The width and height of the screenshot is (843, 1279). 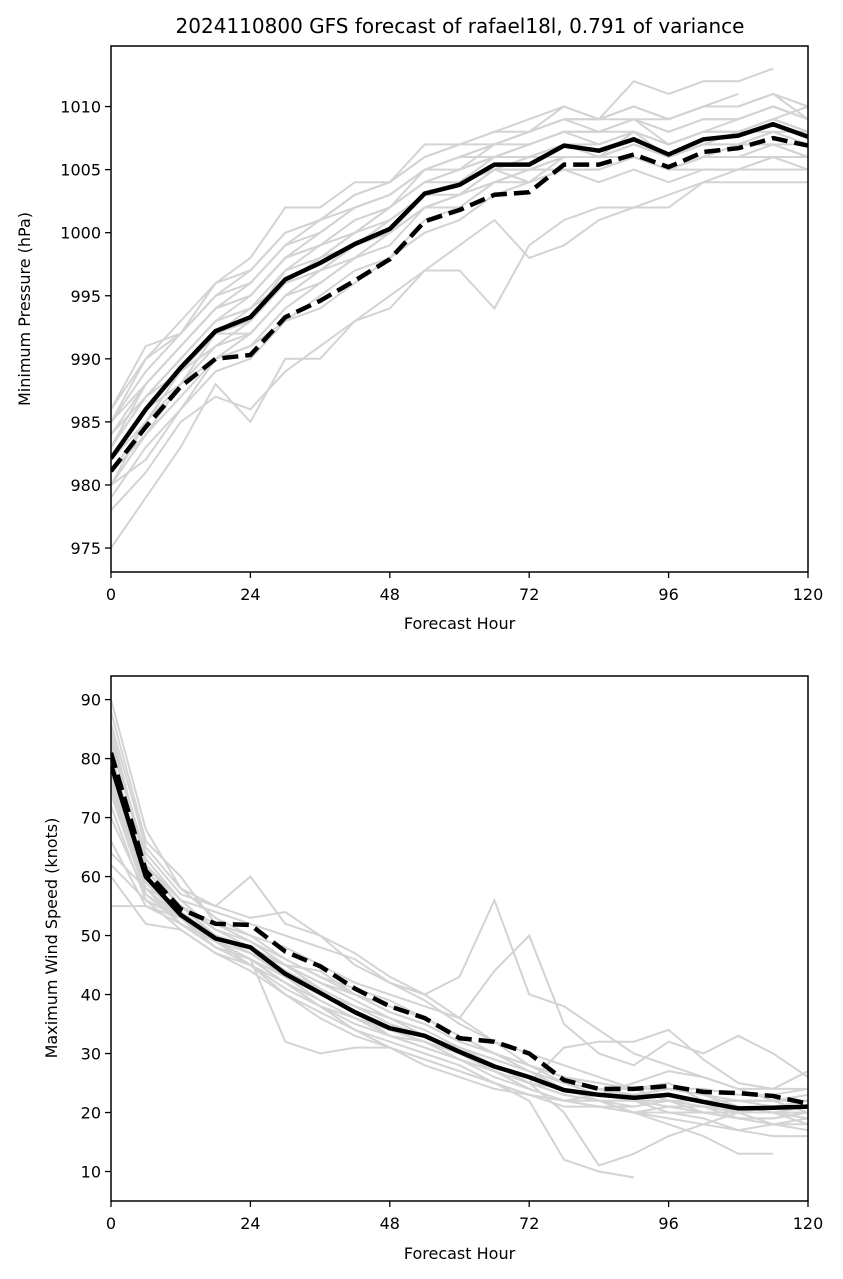 What do you see at coordinates (85, 359) in the screenshot?
I see `pressure-y-tick-label: 990` at bounding box center [85, 359].